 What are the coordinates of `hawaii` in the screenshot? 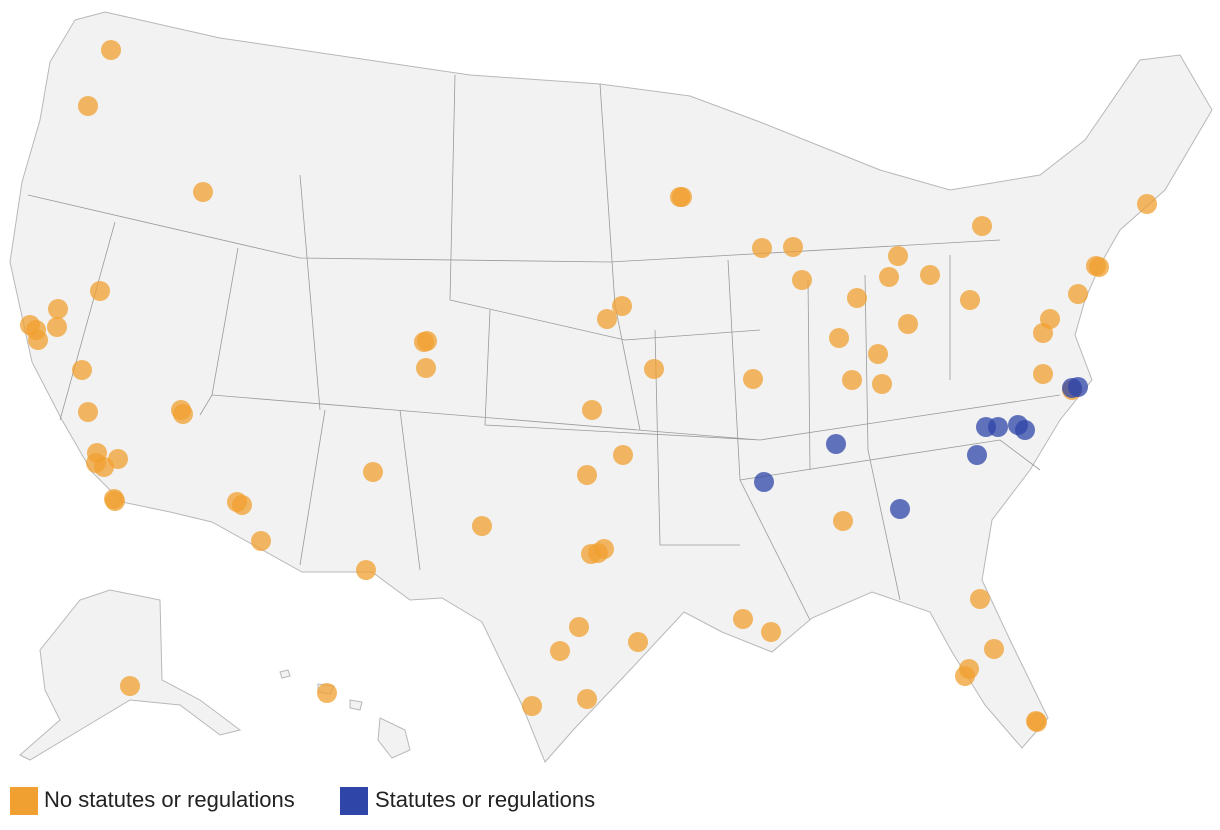 It's located at (345, 714).